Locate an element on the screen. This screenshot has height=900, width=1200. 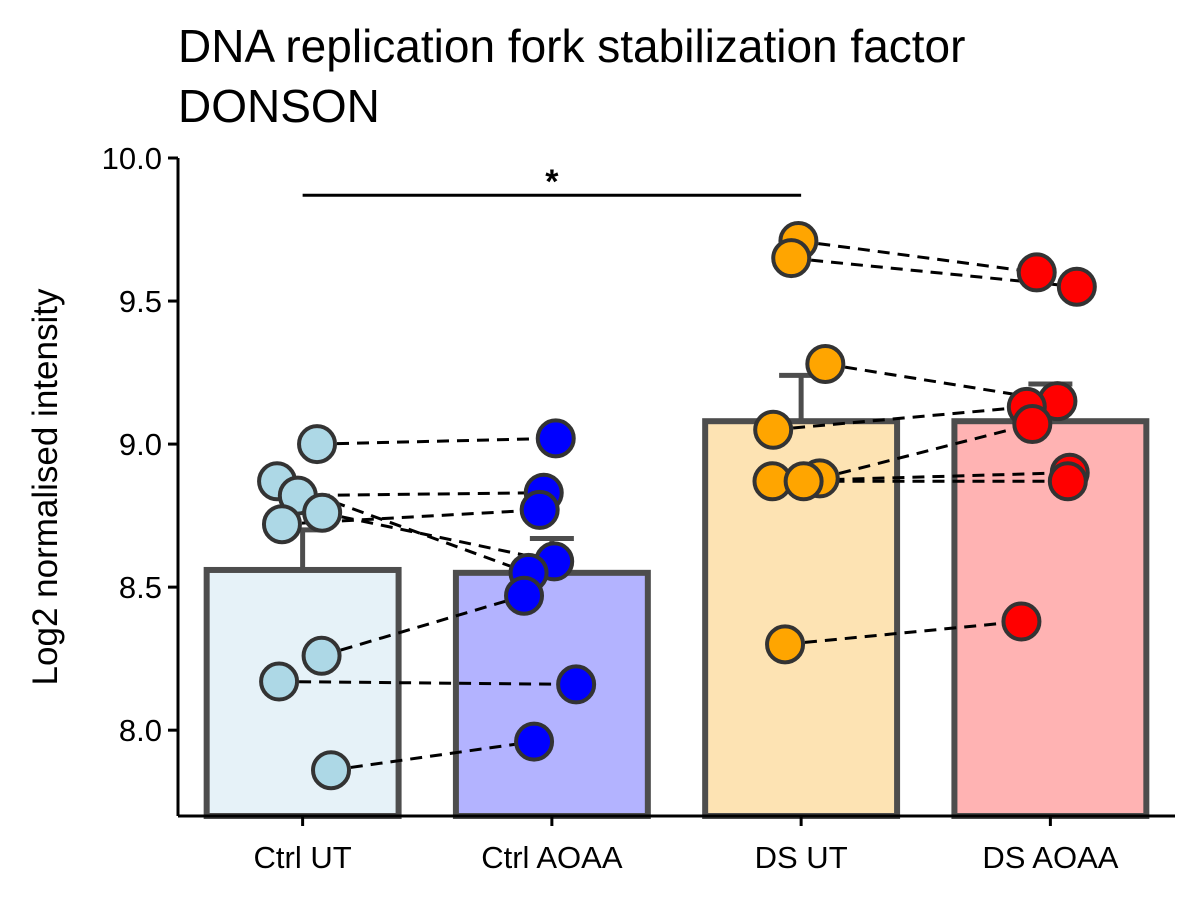
y-tick-label: 9.5 is located at coordinates (140, 301).